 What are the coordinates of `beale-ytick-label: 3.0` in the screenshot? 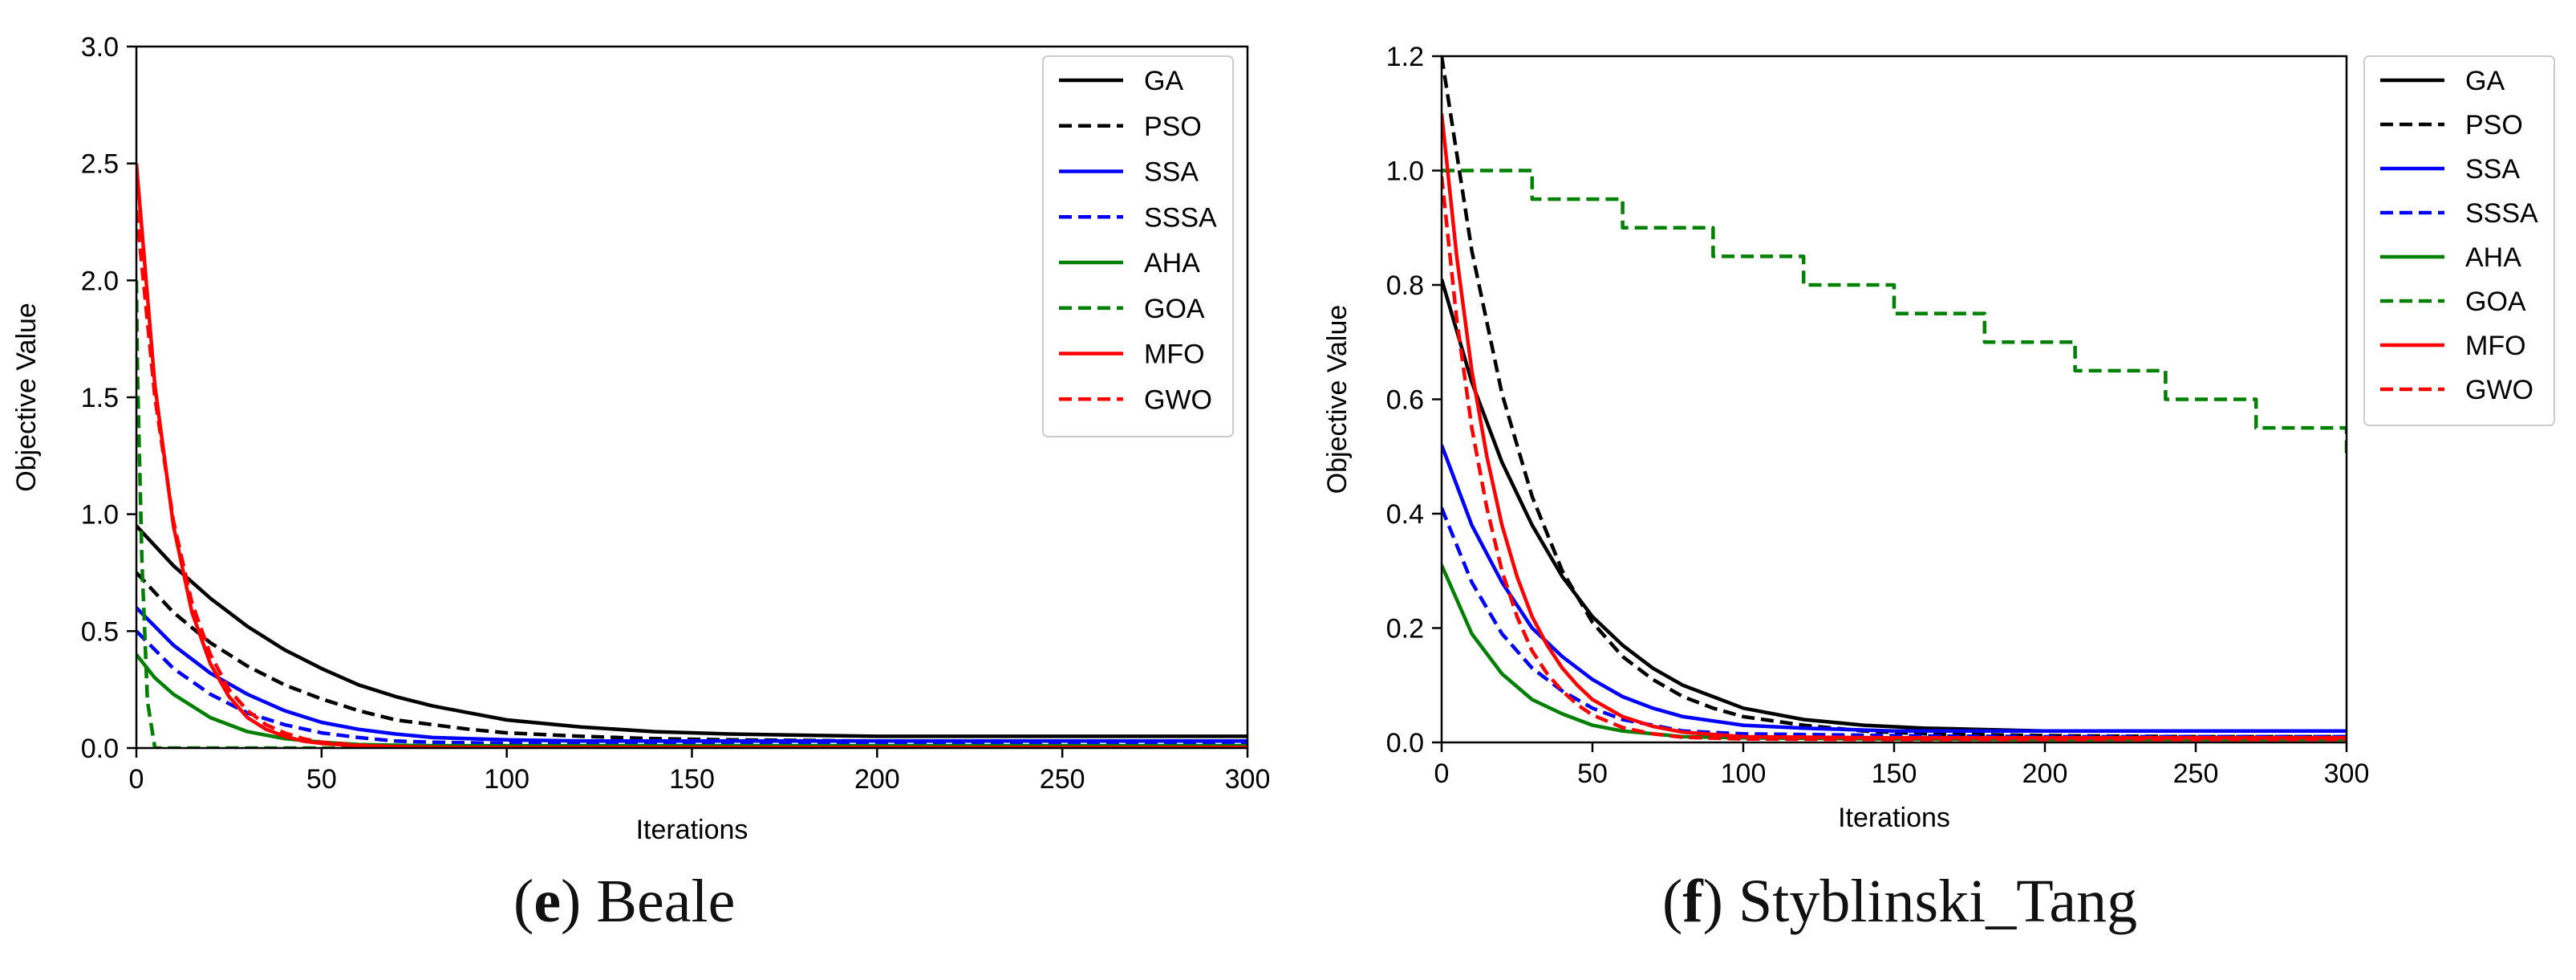 It's located at (100, 47).